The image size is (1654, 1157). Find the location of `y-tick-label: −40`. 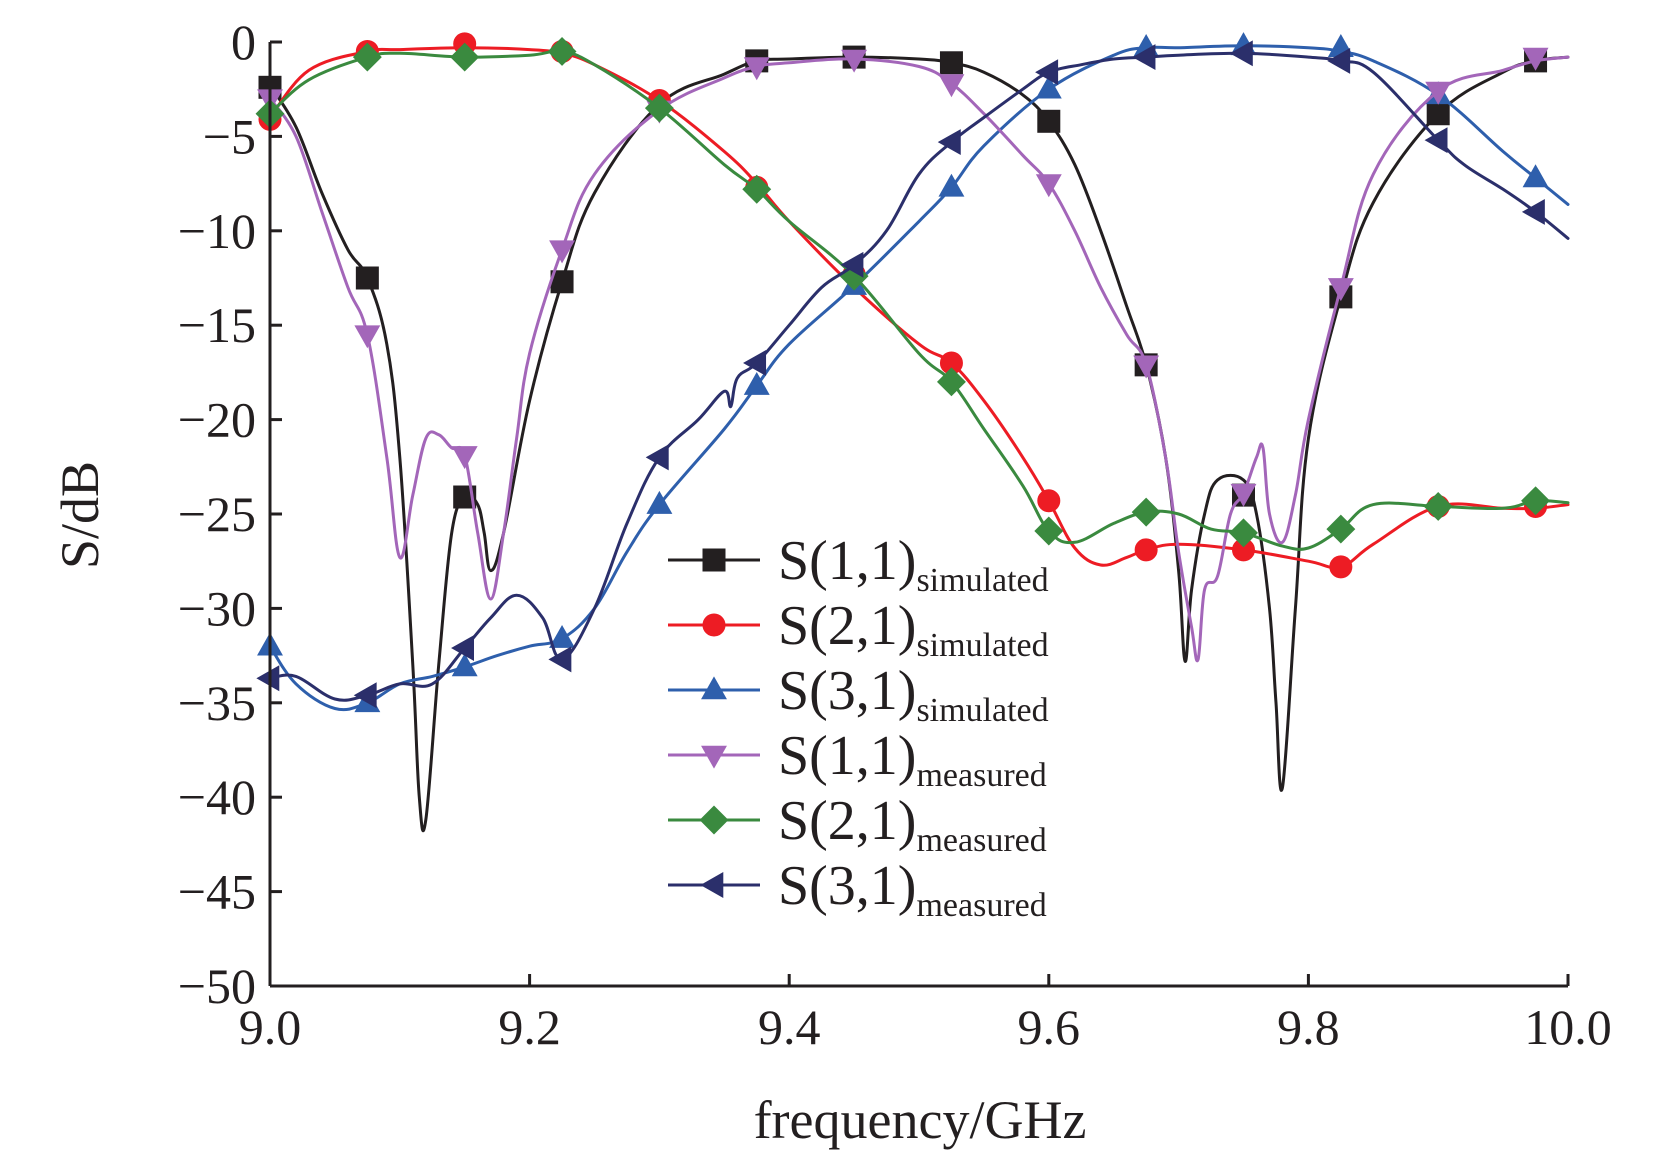

y-tick-label: −40 is located at coordinates (217, 797).